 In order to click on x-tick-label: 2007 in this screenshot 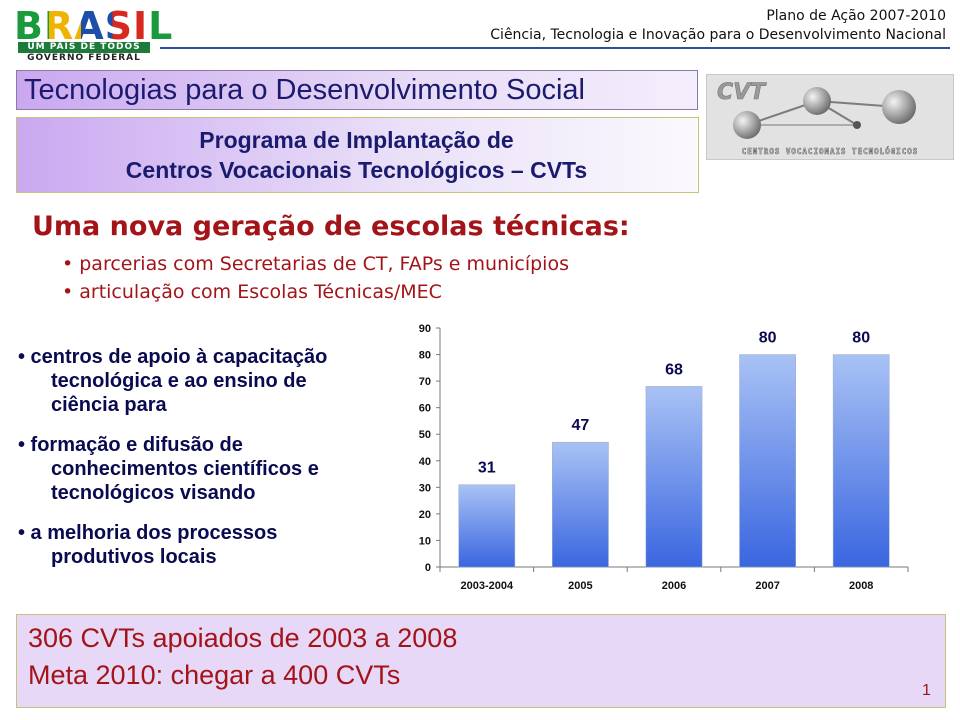, I will do `click(767, 586)`.